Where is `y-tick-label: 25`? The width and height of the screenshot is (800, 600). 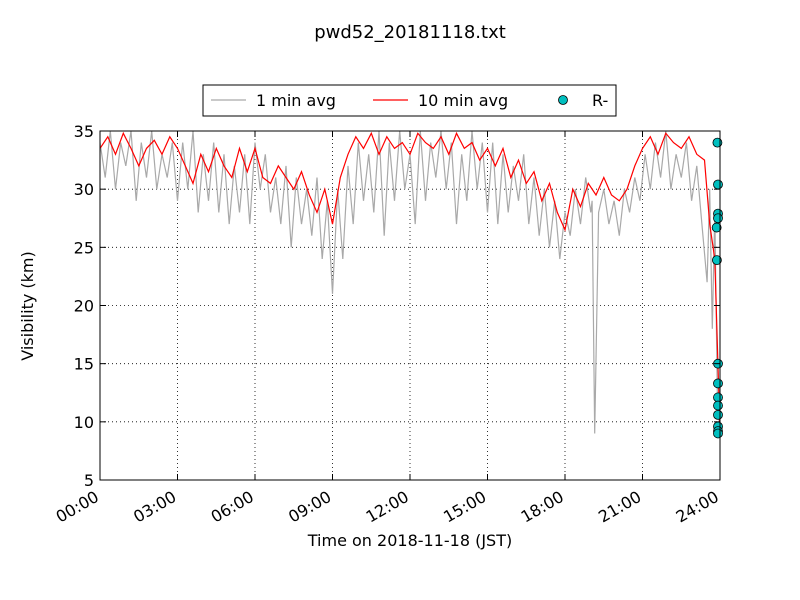 y-tick-label: 25 is located at coordinates (84, 247).